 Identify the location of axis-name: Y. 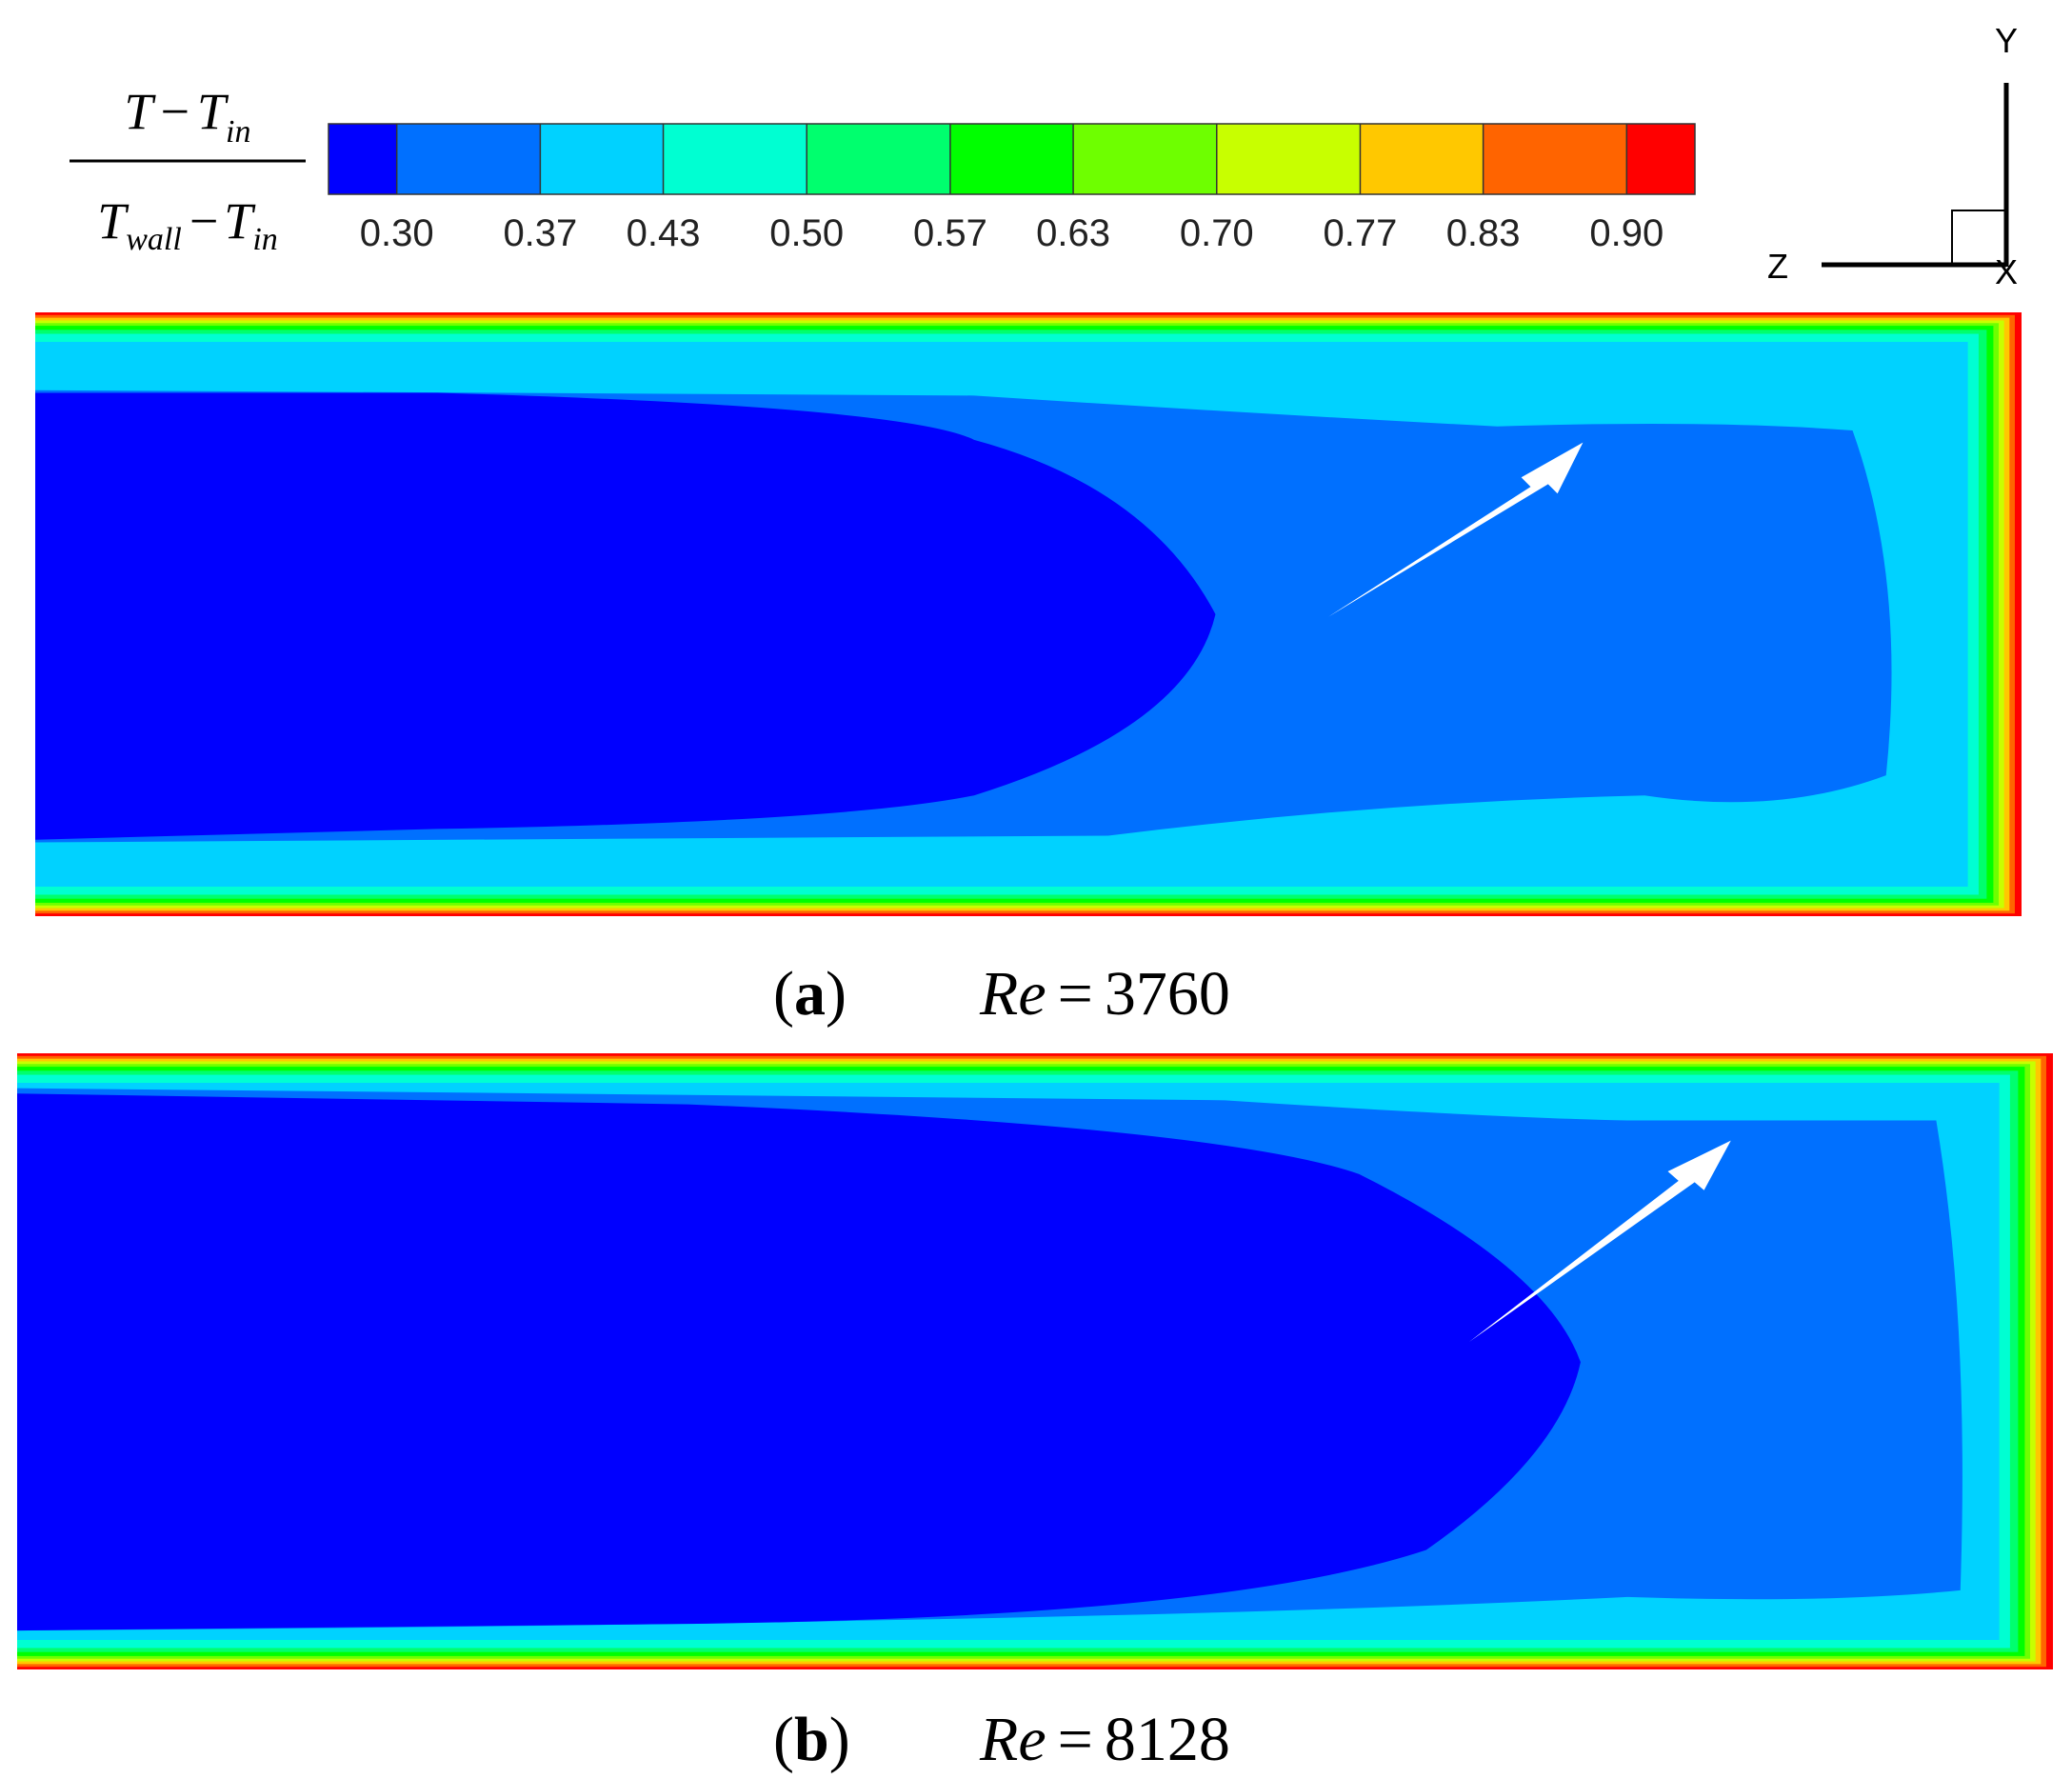
(2006, 40).